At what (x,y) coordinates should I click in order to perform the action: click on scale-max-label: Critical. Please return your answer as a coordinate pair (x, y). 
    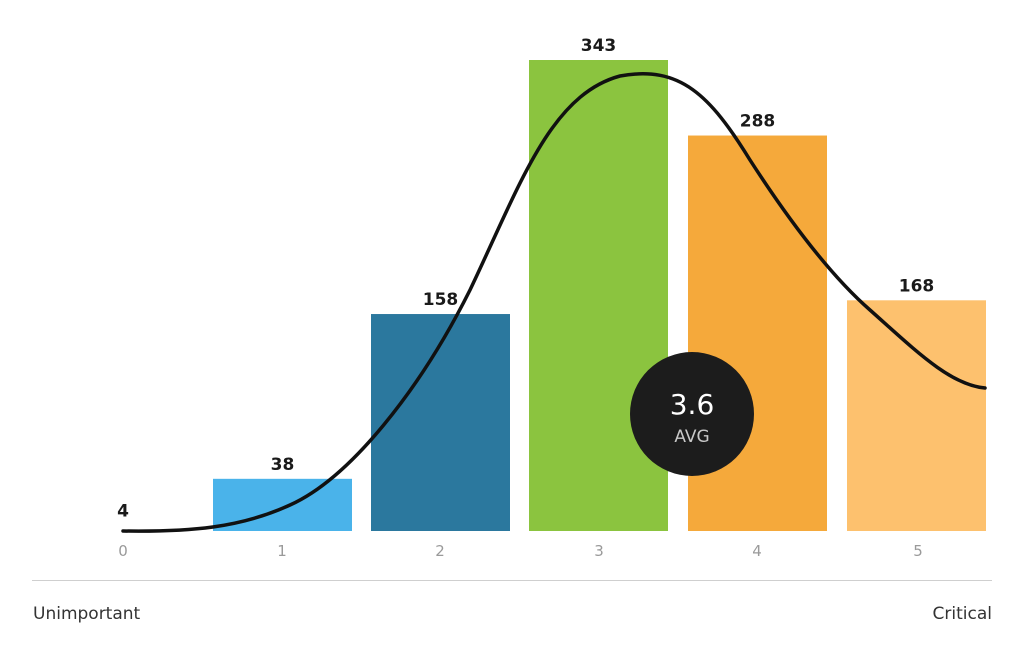
    Looking at the image, I should click on (962, 614).